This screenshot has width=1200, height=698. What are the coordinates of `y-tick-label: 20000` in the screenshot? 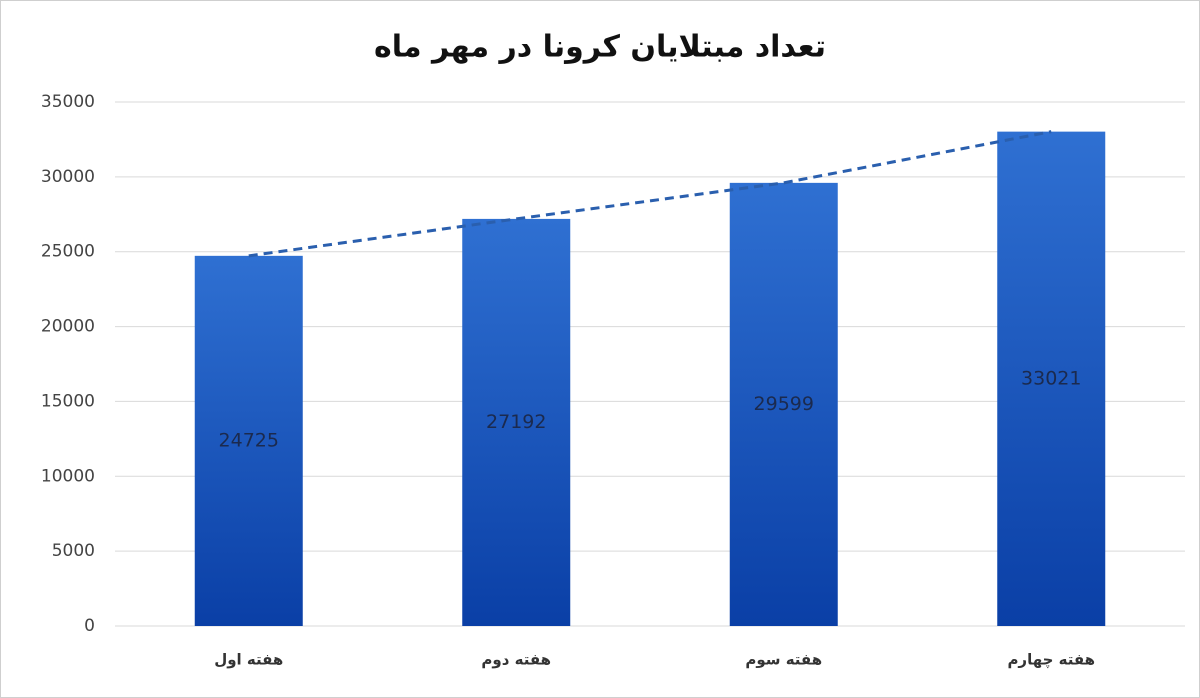 It's located at (68, 327).